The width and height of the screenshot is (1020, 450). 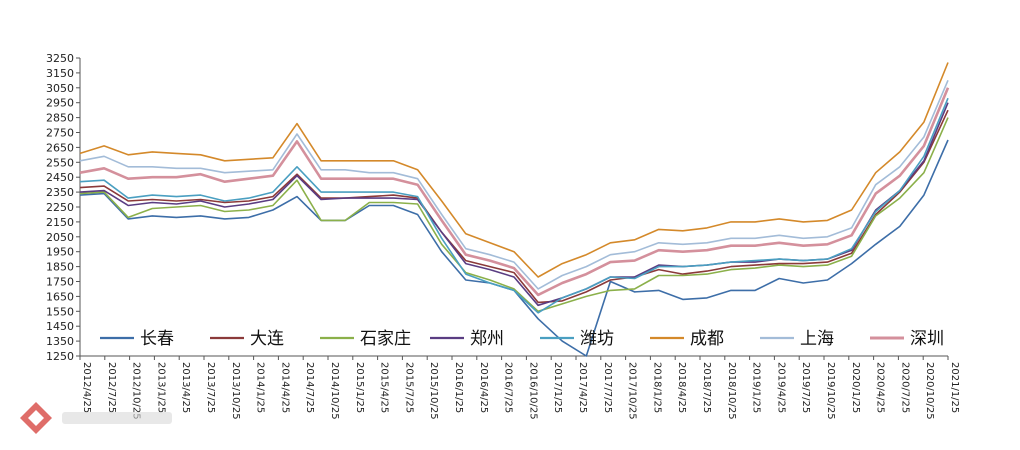 What do you see at coordinates (632, 391) in the screenshot?
I see `x-tick-label: 2017/10/25` at bounding box center [632, 391].